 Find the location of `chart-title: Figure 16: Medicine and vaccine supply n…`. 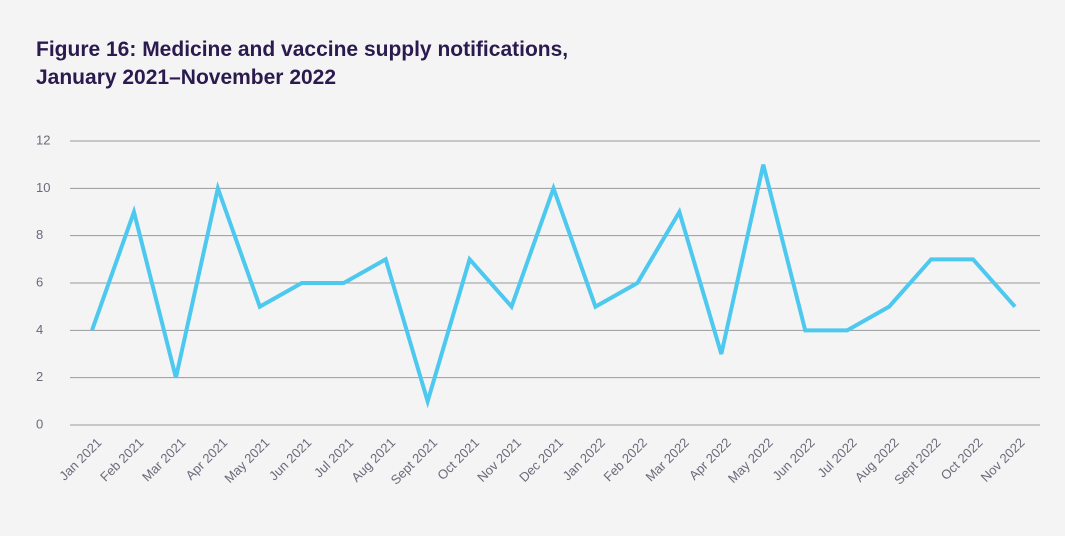

chart-title: Figure 16: Medicine and vaccine supply n… is located at coordinates (302, 63).